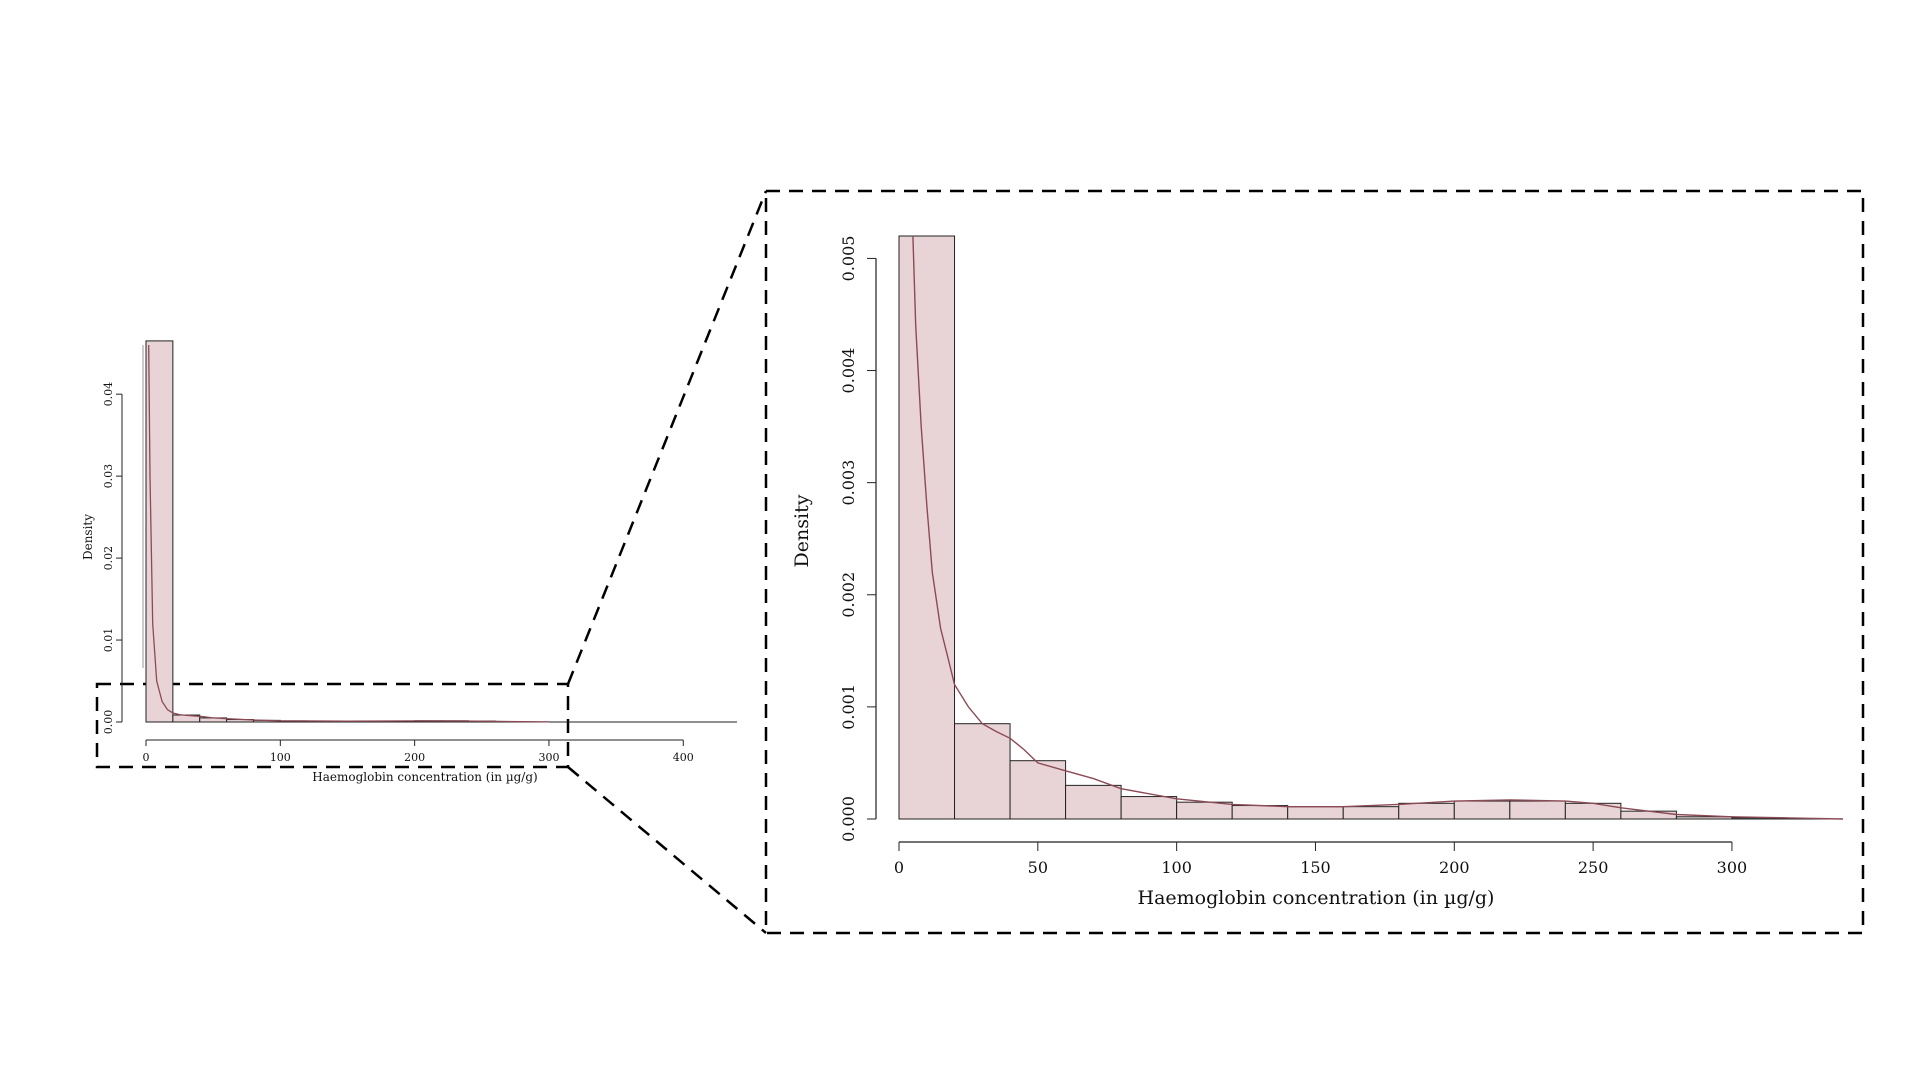 This screenshot has width=1920, height=1080. What do you see at coordinates (548, 757) in the screenshot?
I see `overview-x-tick-label: 300` at bounding box center [548, 757].